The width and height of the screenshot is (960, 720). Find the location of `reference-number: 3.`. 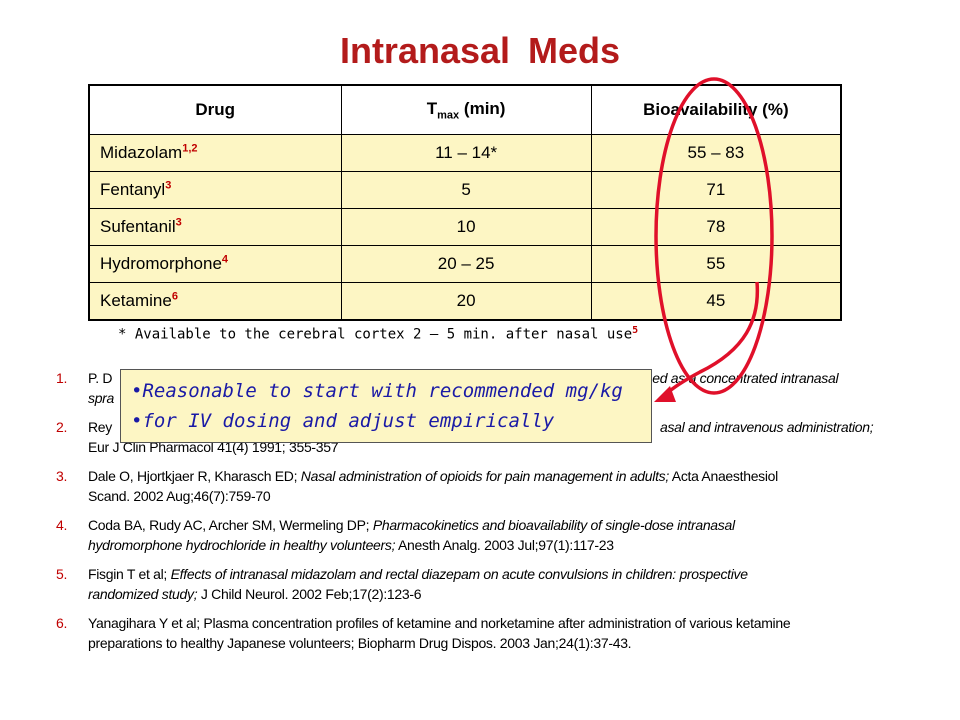

reference-number: 3. is located at coordinates (62, 476).